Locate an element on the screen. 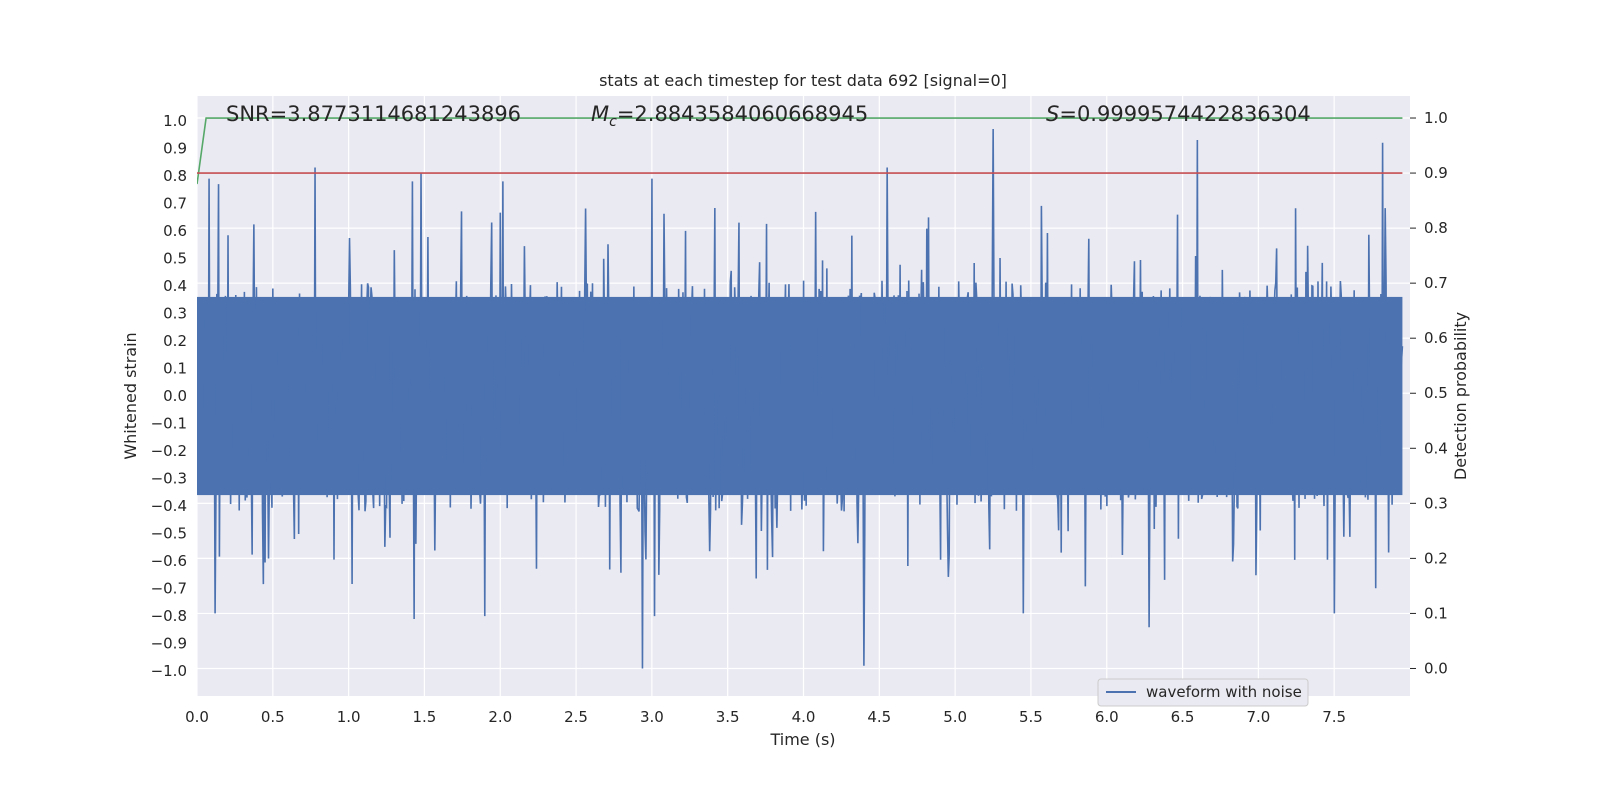 The width and height of the screenshot is (1600, 800). y2-tick-label: 0.8 is located at coordinates (1436, 228).